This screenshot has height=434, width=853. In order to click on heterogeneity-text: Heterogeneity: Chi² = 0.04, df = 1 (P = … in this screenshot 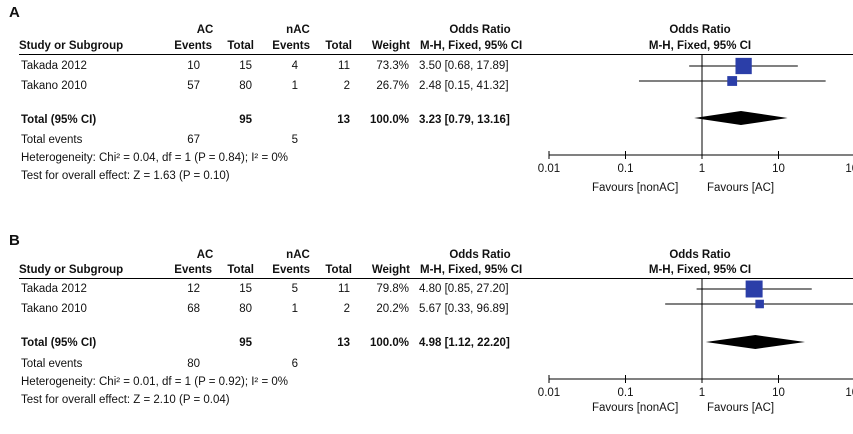, I will do `click(154, 158)`.